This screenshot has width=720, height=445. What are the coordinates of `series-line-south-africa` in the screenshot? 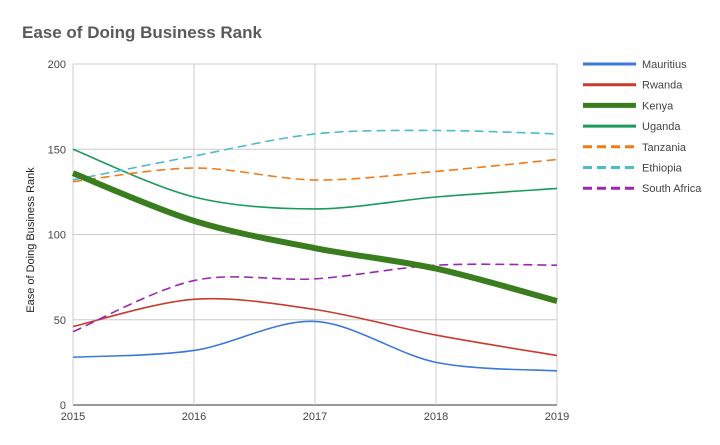 It's located at (315, 298).